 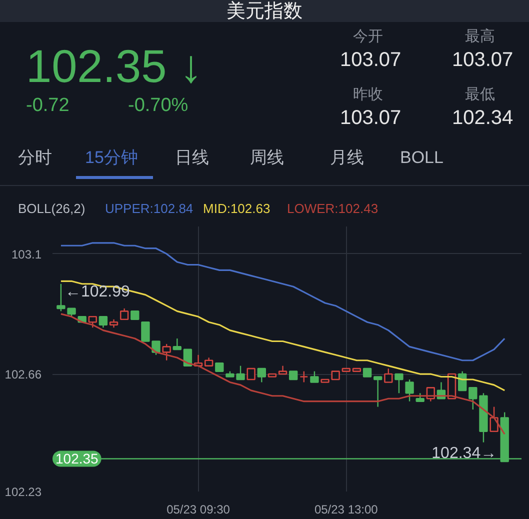 I want to click on text: 周线, so click(x=267, y=158).